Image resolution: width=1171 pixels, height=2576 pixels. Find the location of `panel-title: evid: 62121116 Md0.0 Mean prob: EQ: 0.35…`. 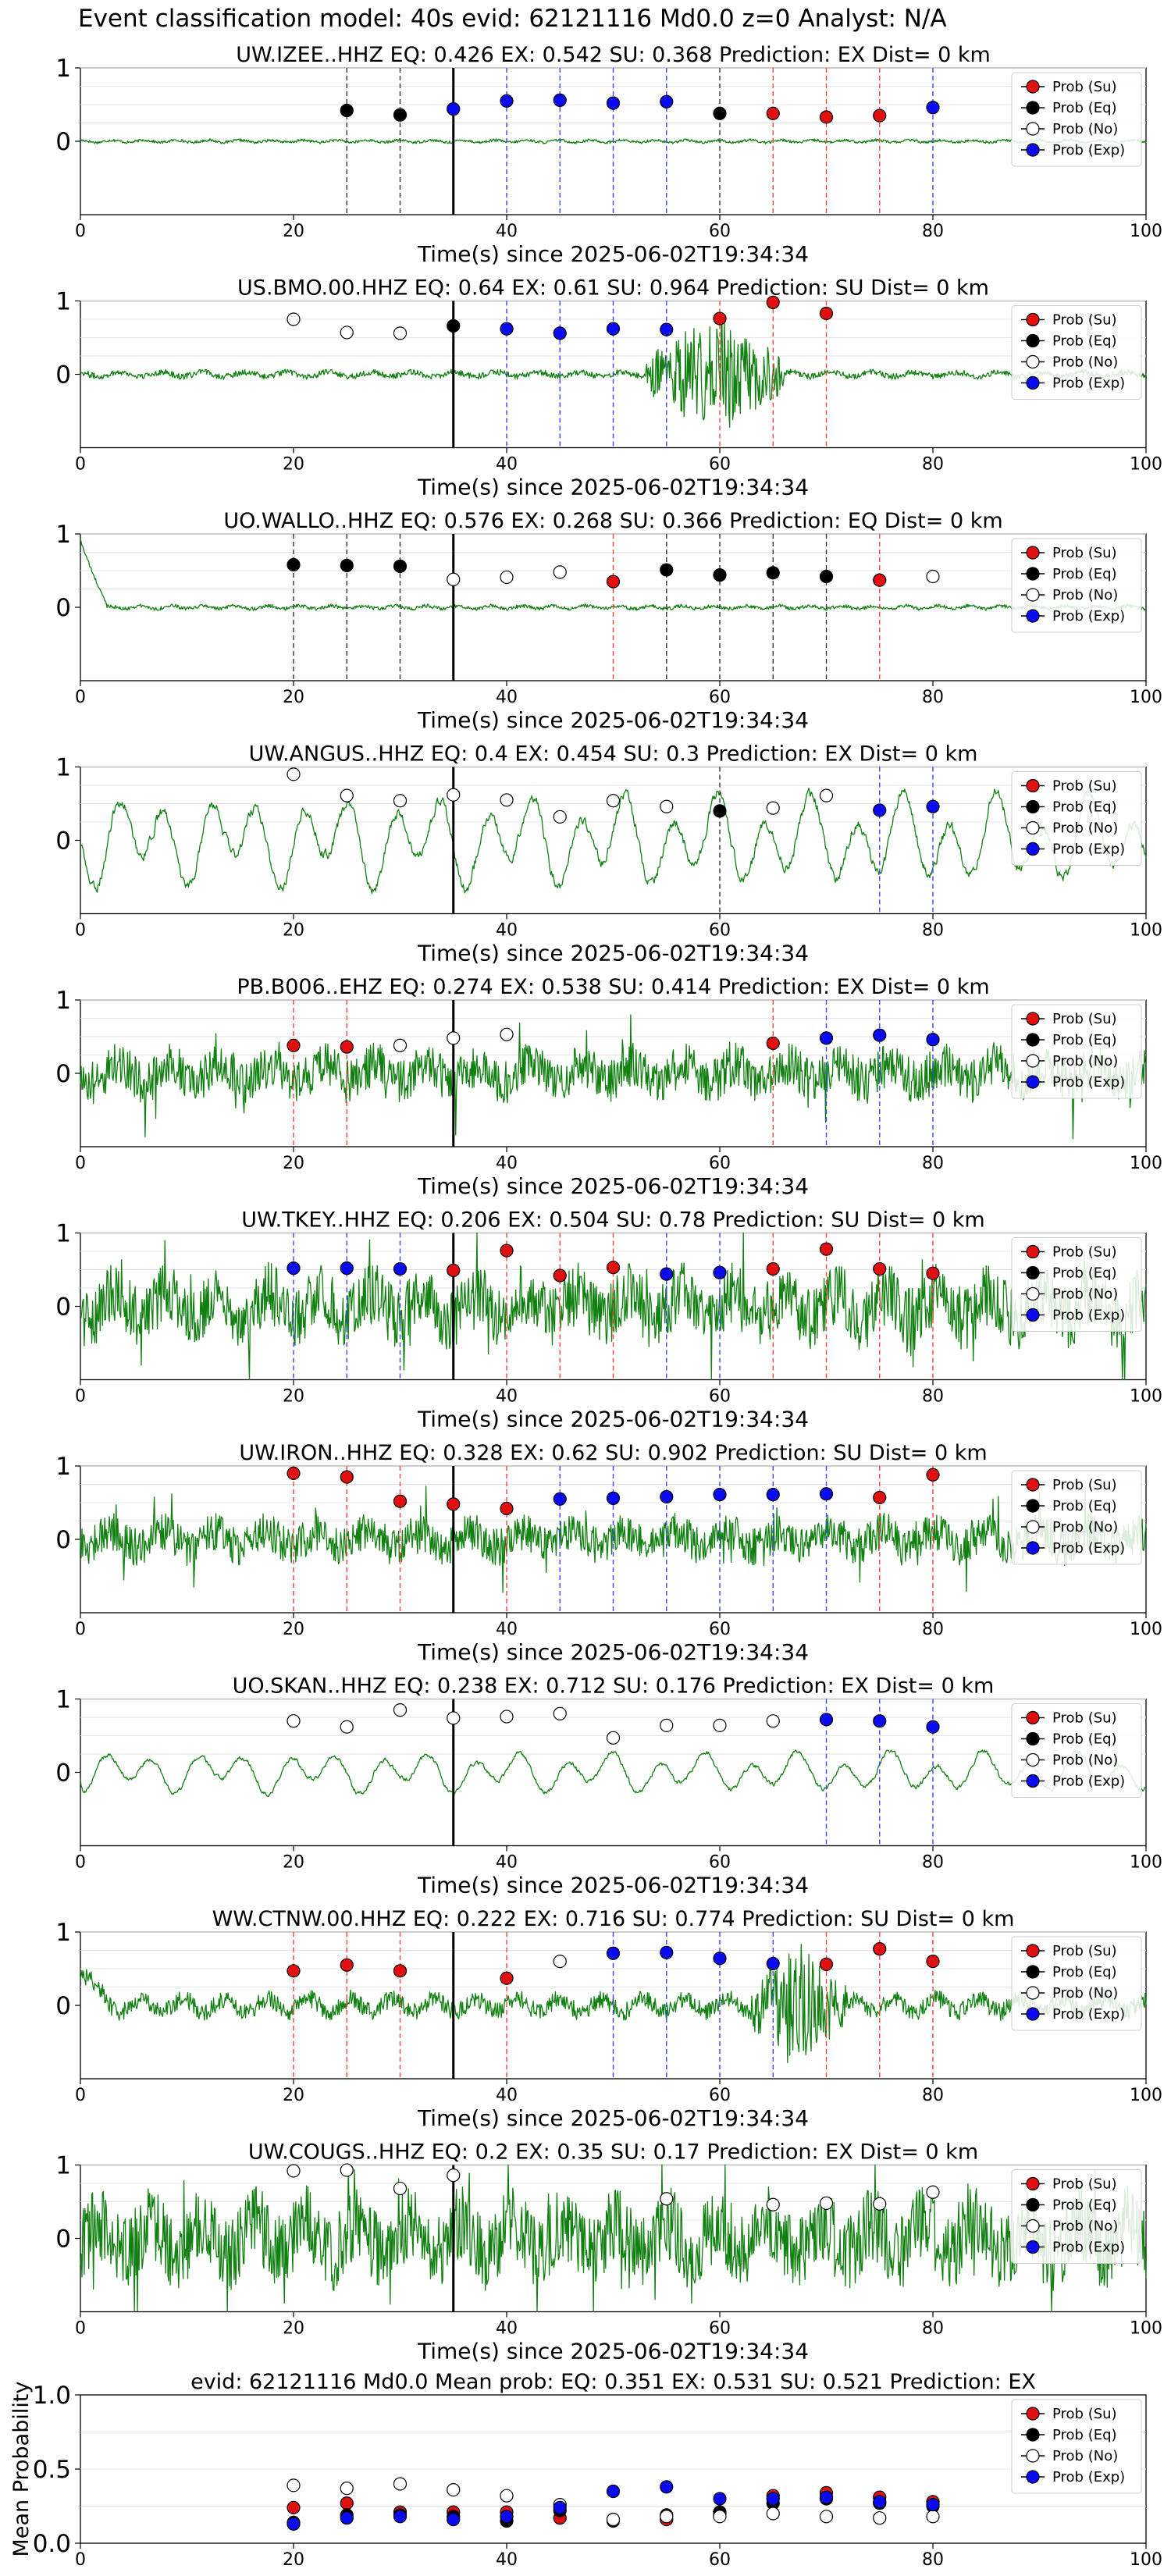

panel-title: evid: 62121116 Md0.0 Mean prob: EQ: 0.35… is located at coordinates (613, 2382).